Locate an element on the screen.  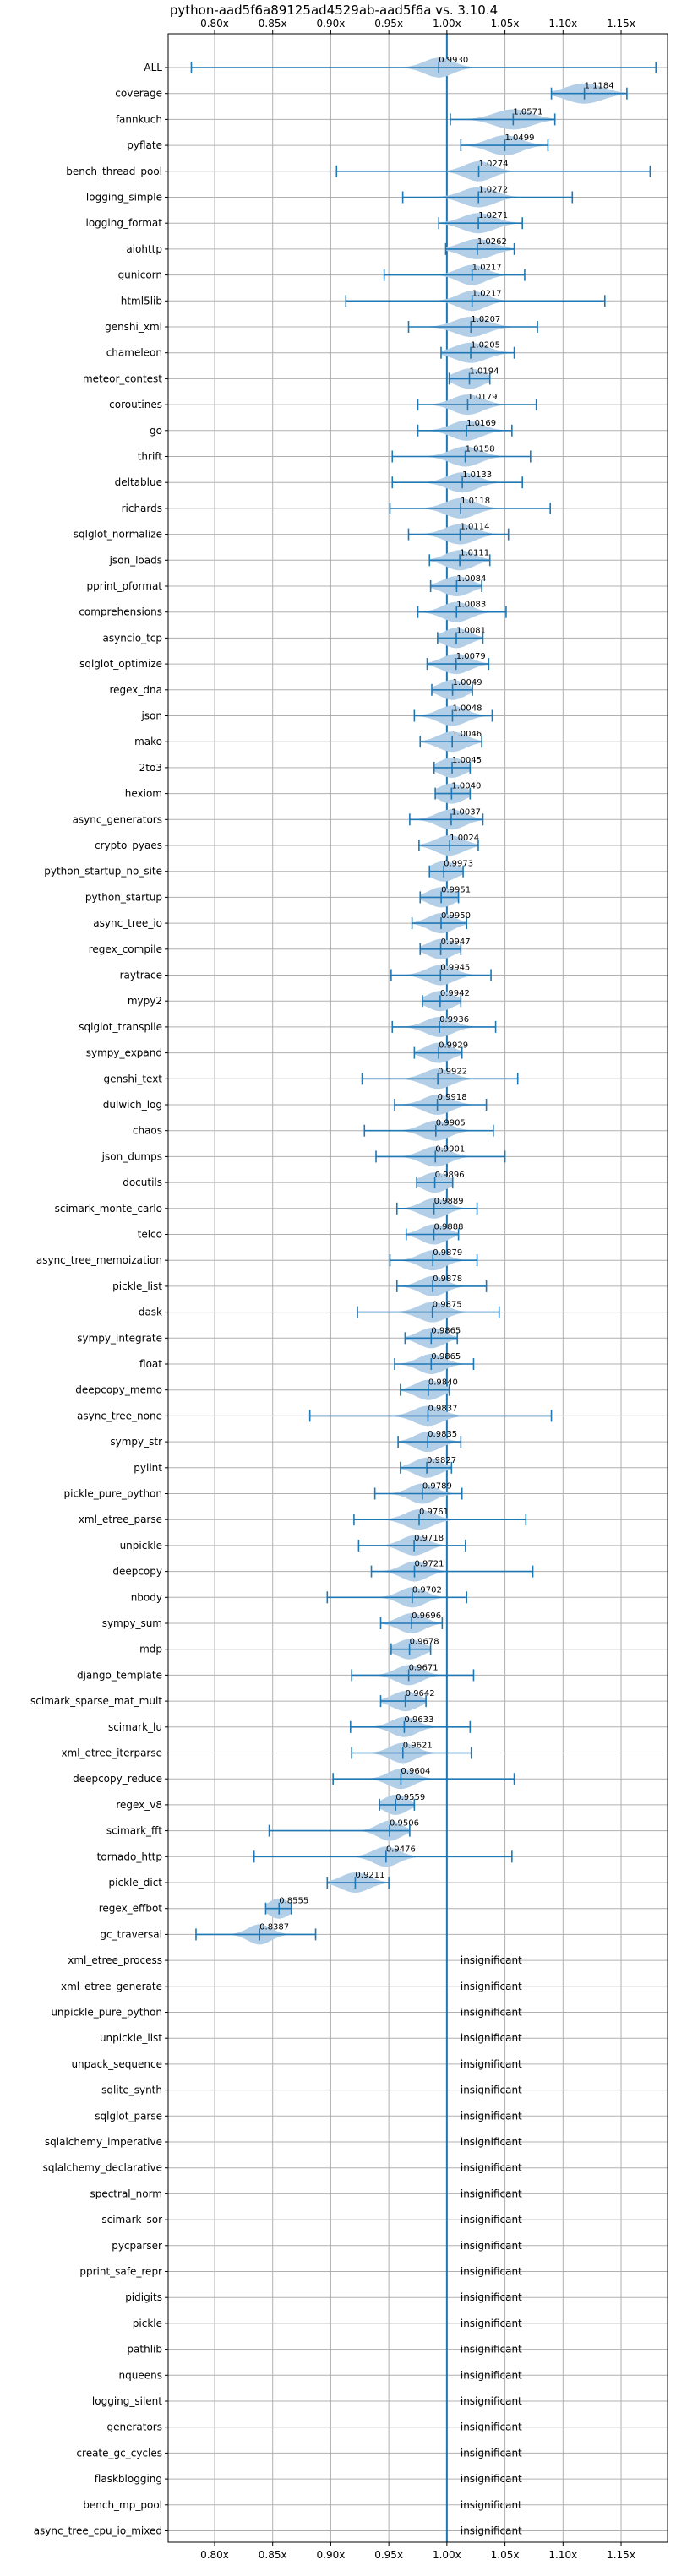
y-tick-label: unpickle is located at coordinates (141, 1546).